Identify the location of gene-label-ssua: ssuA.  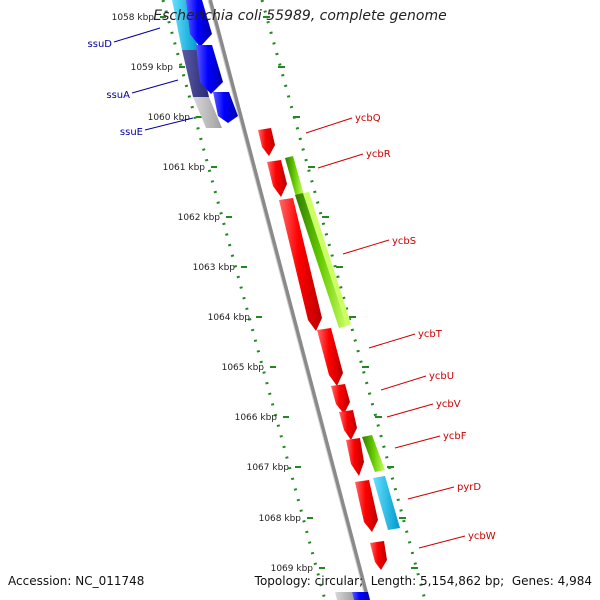
(118, 95).